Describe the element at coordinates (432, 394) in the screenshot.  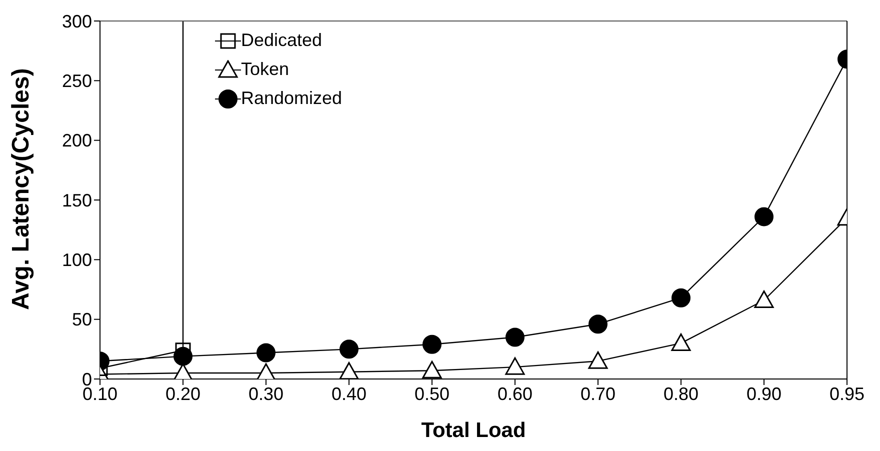
I see `x-tick-label: 0.50` at that location.